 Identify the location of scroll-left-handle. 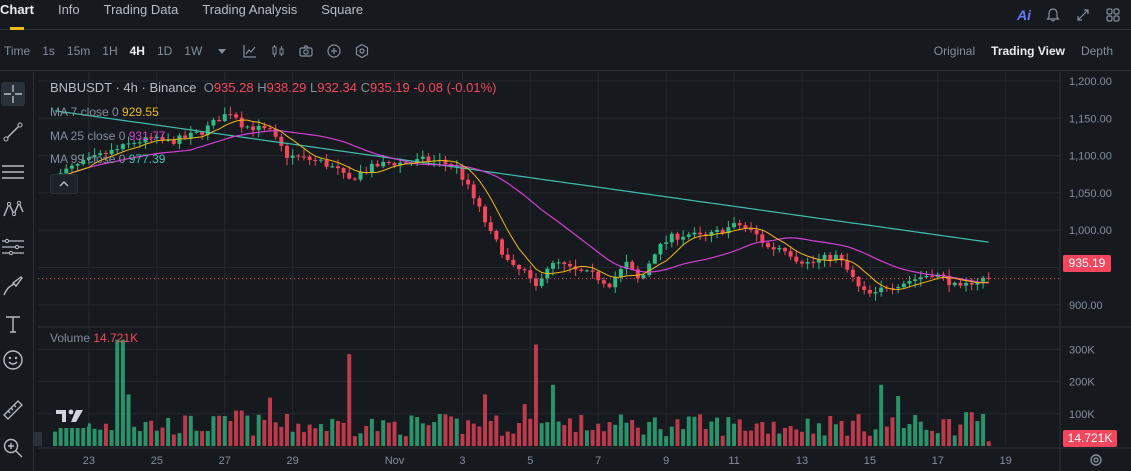
(38, 439).